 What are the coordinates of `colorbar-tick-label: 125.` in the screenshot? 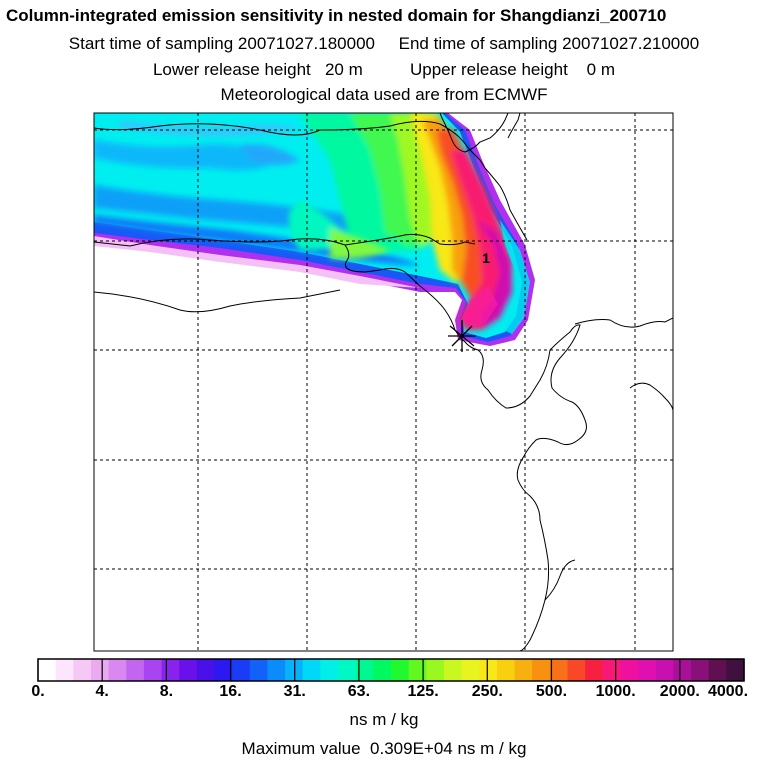 It's located at (423, 691).